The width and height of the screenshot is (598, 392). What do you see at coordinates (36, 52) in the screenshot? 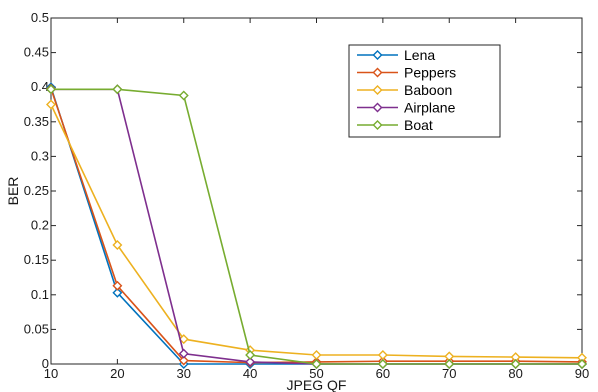
I see `y-tick-label: 0.45` at bounding box center [36, 52].